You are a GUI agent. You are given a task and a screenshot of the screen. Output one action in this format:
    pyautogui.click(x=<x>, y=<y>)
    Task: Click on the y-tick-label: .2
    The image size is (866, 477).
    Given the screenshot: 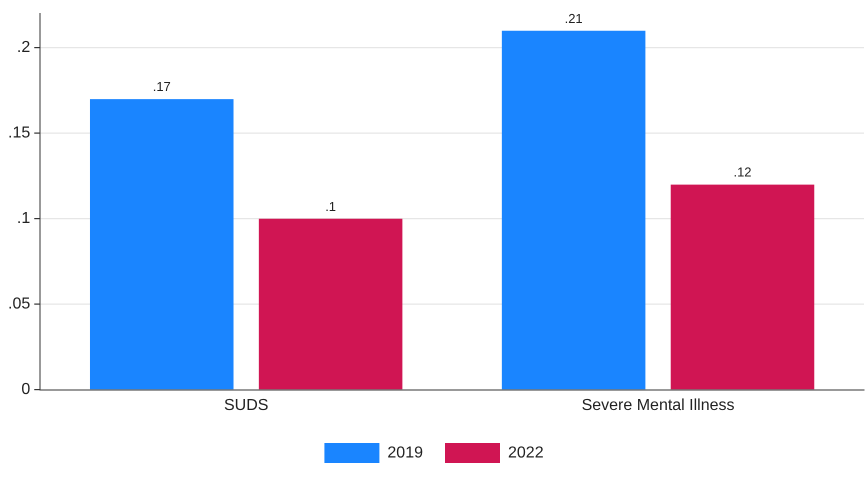 What is the action you would take?
    pyautogui.click(x=23, y=47)
    